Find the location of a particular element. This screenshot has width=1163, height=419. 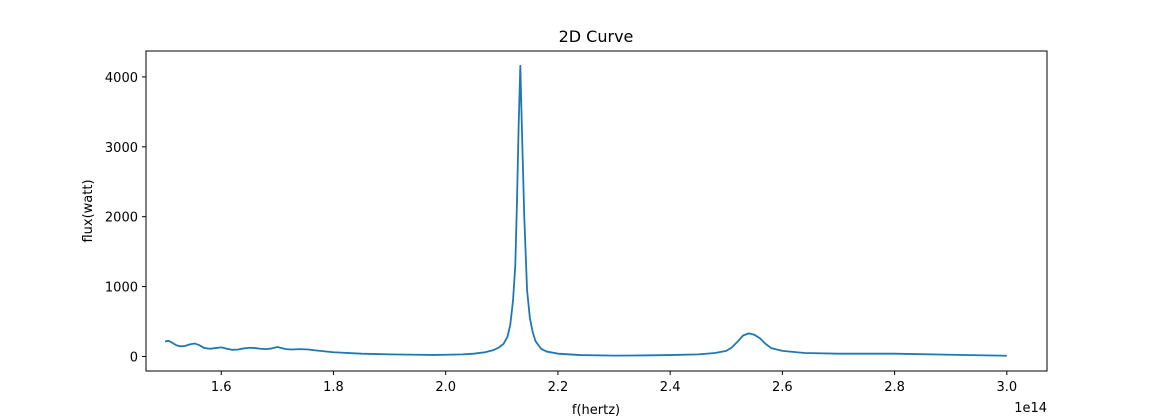

x-tick-label: 2.6 is located at coordinates (782, 387).